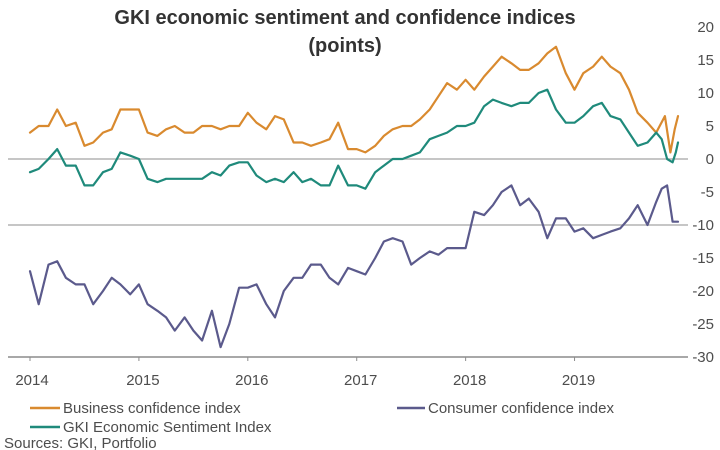 This screenshot has width=720, height=450. I want to click on x-tick-label: 2019, so click(578, 380).